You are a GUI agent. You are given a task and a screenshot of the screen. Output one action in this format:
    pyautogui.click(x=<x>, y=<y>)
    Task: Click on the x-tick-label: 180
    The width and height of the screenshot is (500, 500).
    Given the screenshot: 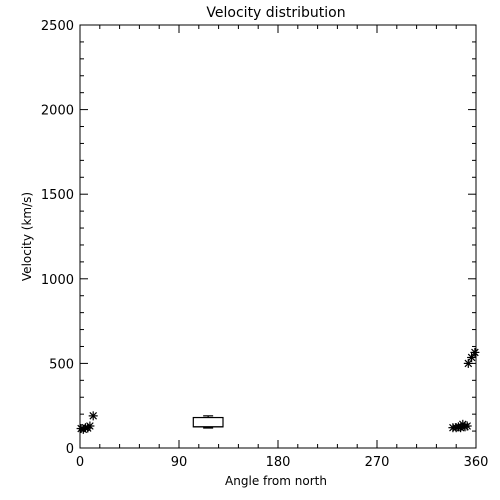 What is the action you would take?
    pyautogui.click(x=278, y=462)
    